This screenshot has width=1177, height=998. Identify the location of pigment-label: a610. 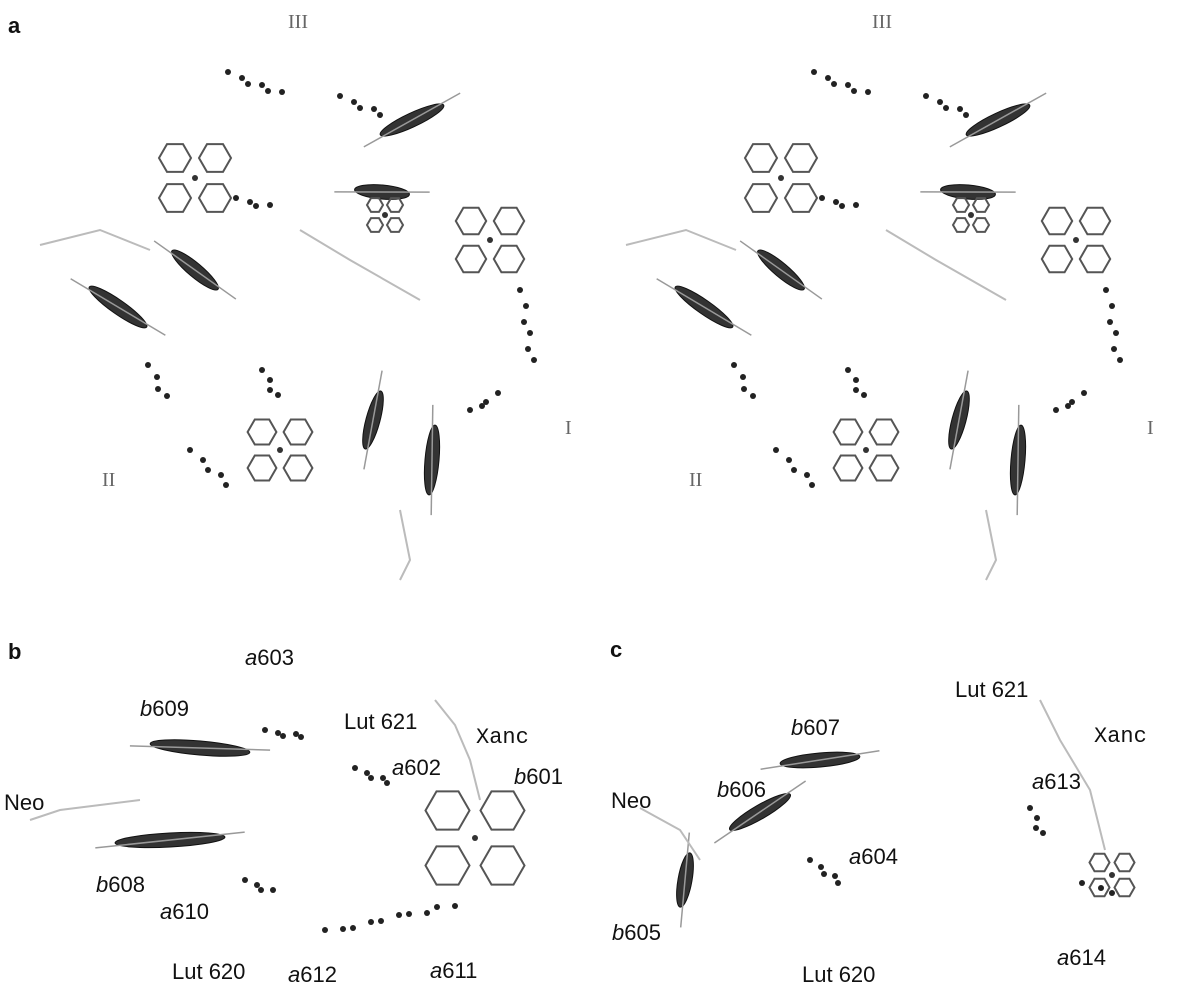
(184, 911).